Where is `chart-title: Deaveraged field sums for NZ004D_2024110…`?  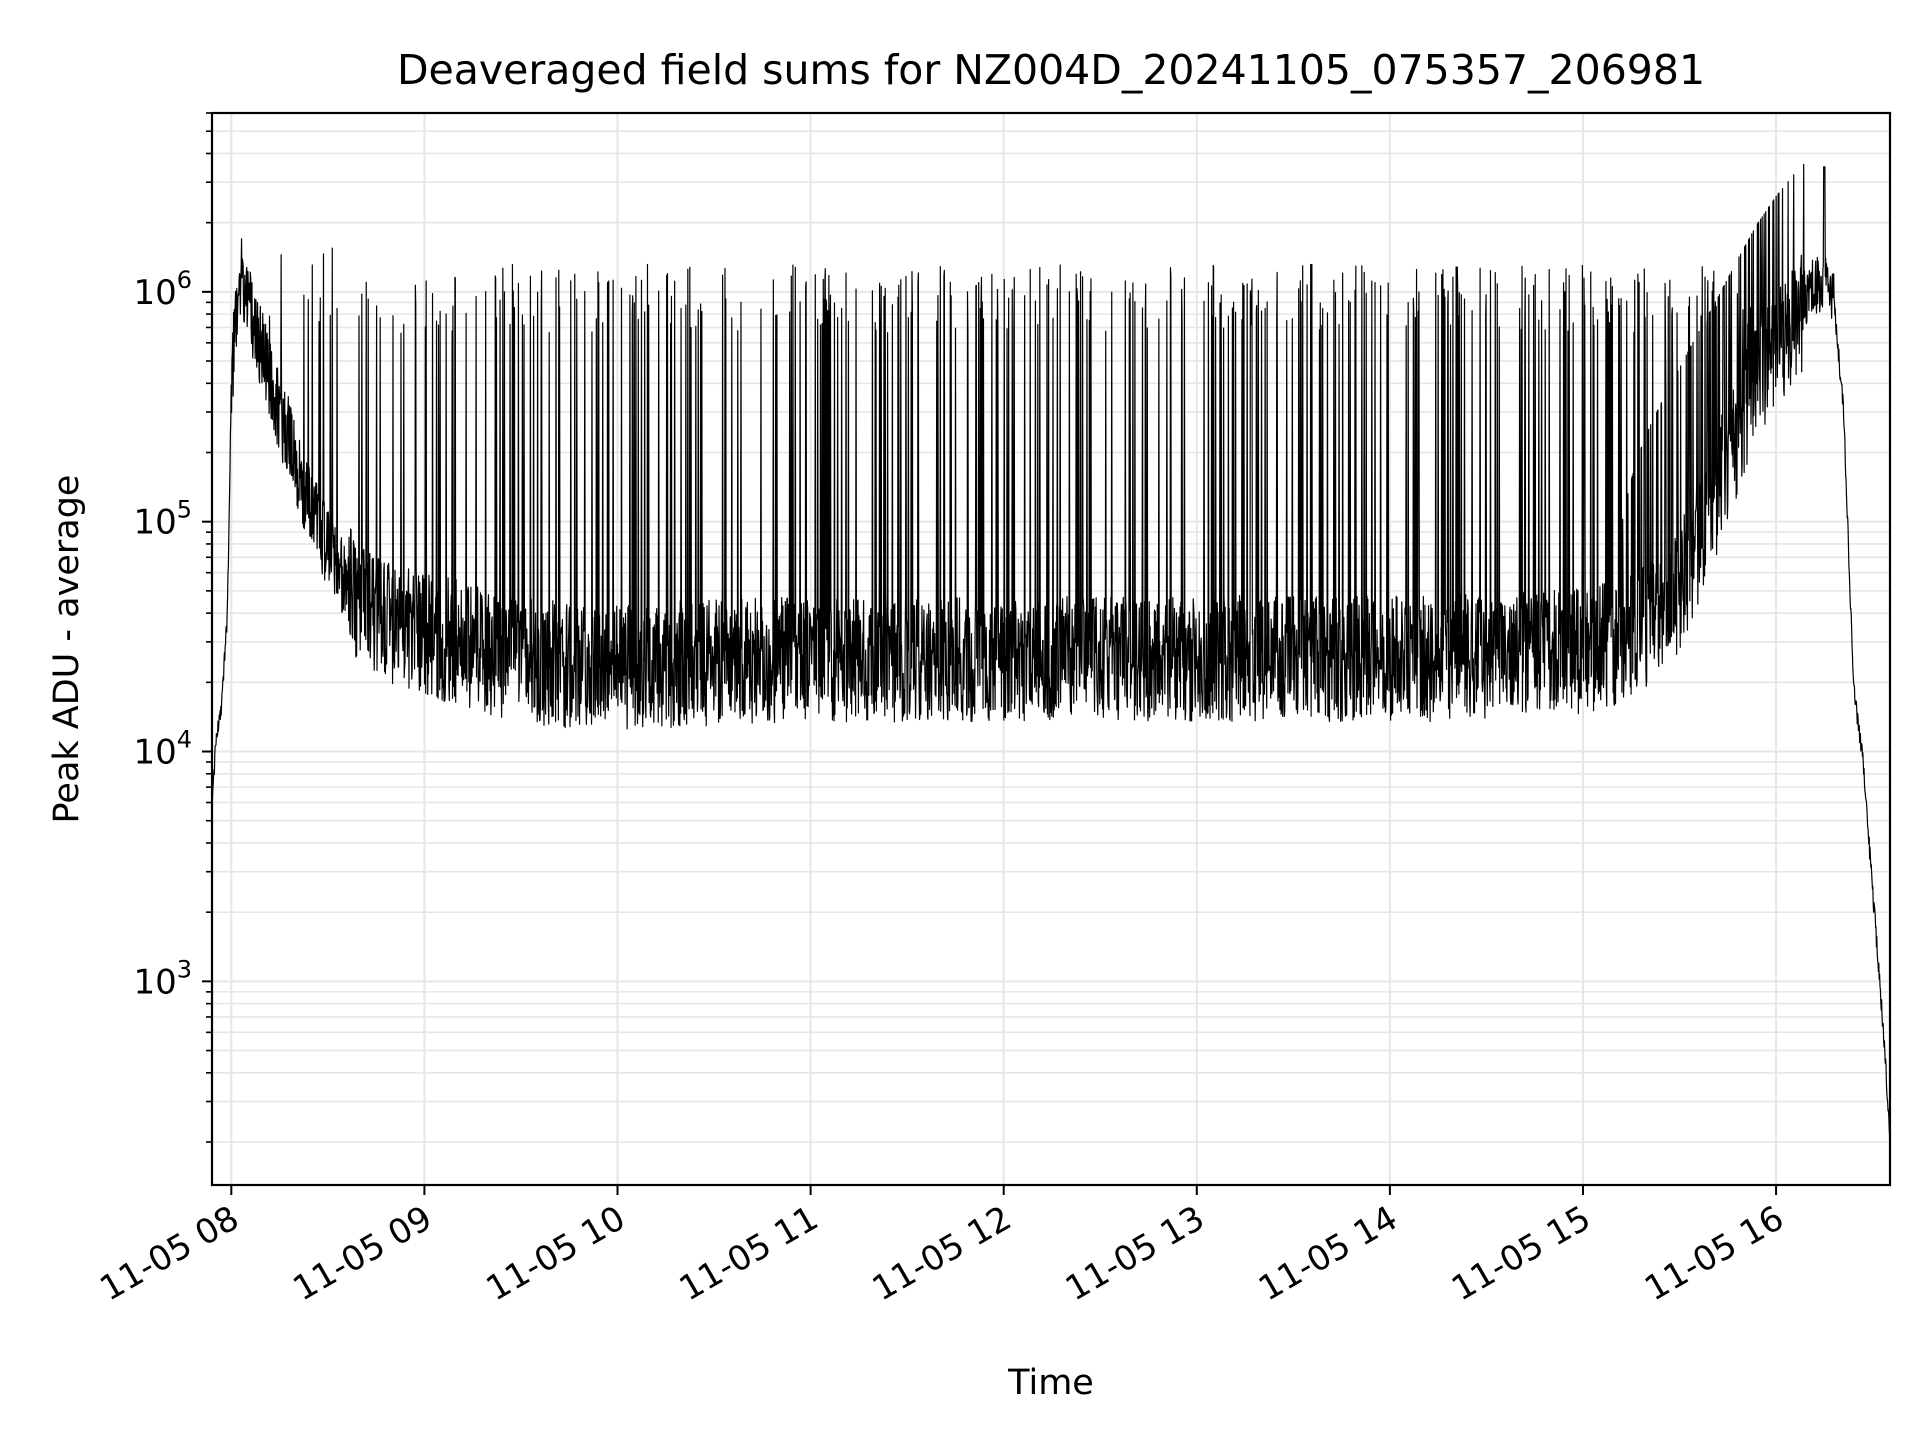
chart-title: Deaveraged field sums for NZ004D_2024110… is located at coordinates (1051, 70).